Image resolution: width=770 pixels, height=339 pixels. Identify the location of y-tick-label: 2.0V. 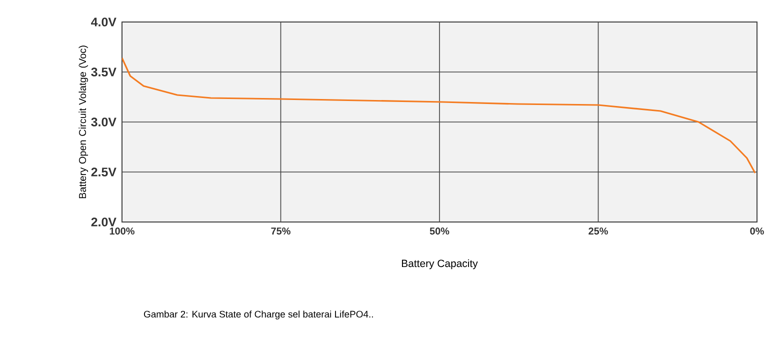
(103, 222).